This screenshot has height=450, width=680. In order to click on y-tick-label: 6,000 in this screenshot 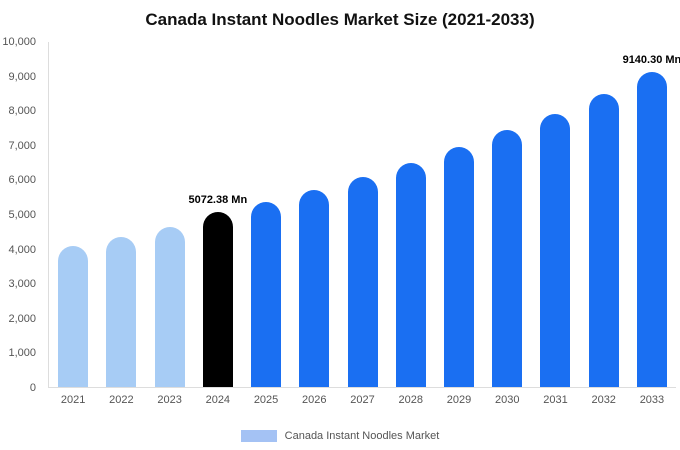, I will do `click(22, 180)`.